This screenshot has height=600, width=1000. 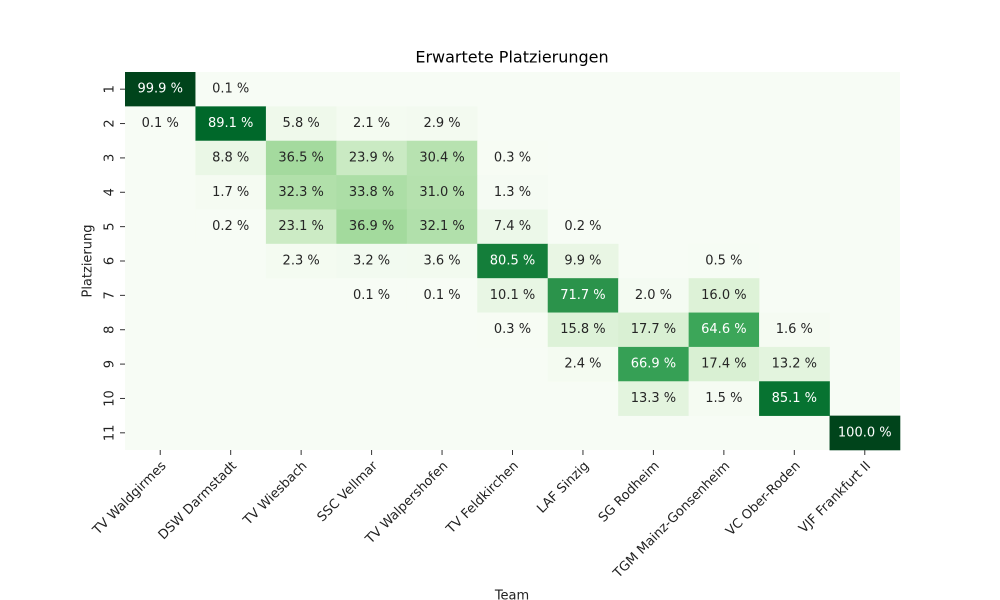 I want to click on y-tick-label: 3, so click(x=110, y=158).